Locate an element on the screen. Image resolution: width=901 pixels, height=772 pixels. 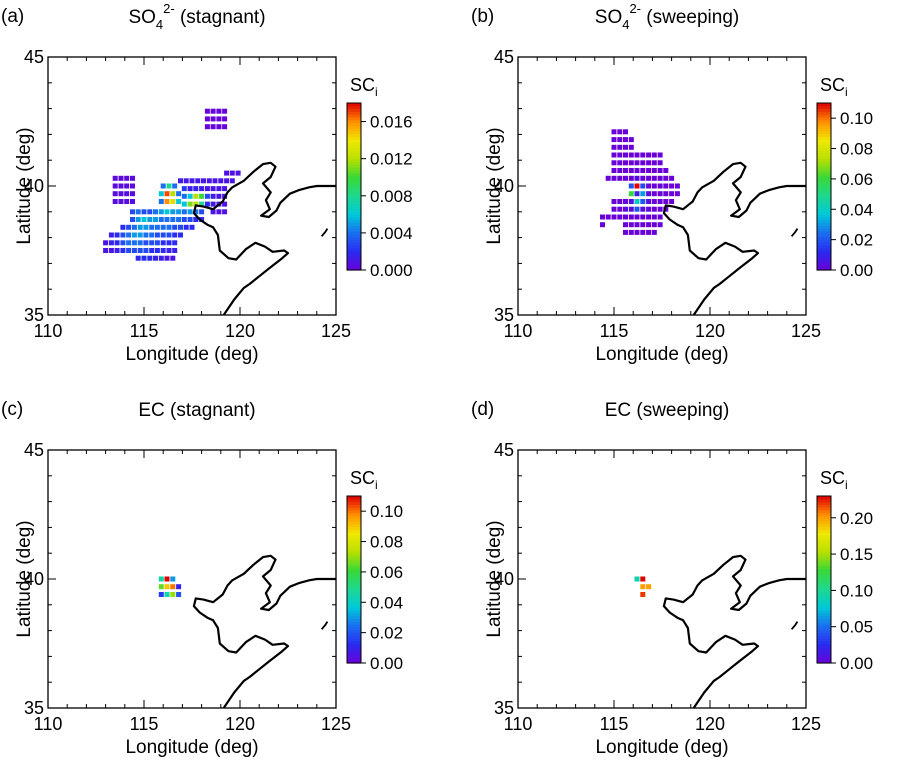
y-tick-label: 45 is located at coordinates (34, 57).